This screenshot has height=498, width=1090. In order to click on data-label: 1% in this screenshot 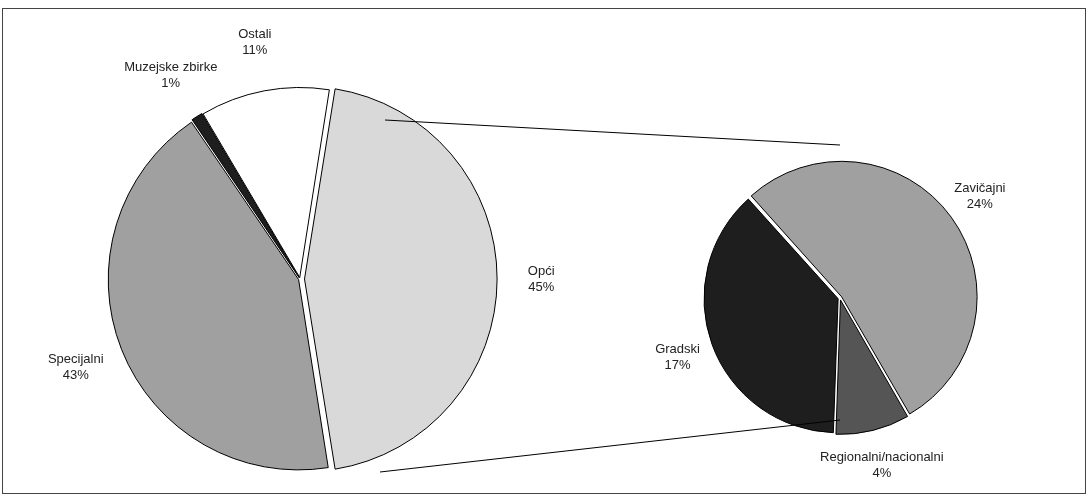, I will do `click(171, 82)`.